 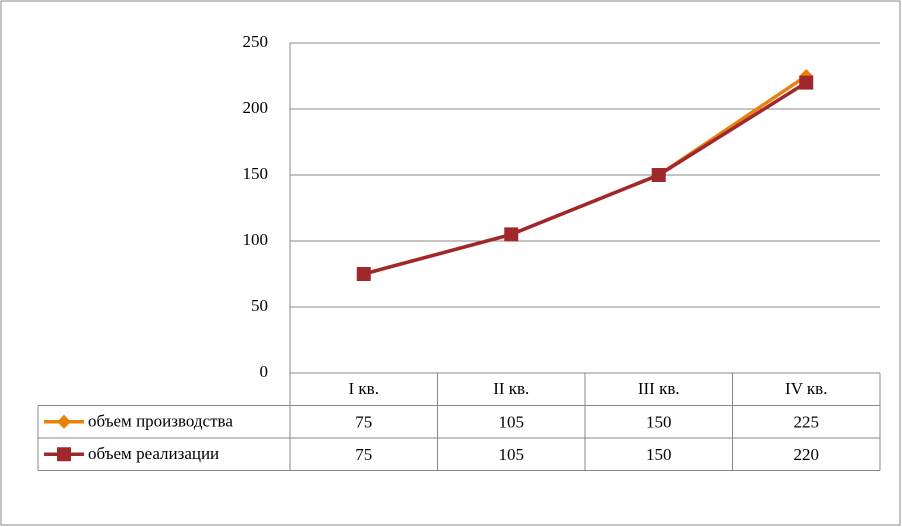 I want to click on table-value: 220, so click(x=807, y=454).